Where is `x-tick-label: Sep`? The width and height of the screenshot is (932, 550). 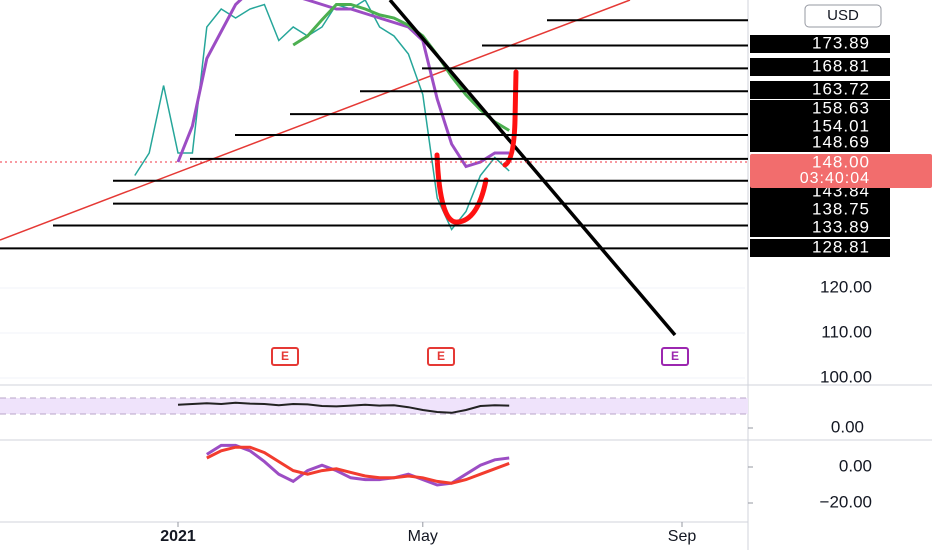 x-tick-label: Sep is located at coordinates (682, 536).